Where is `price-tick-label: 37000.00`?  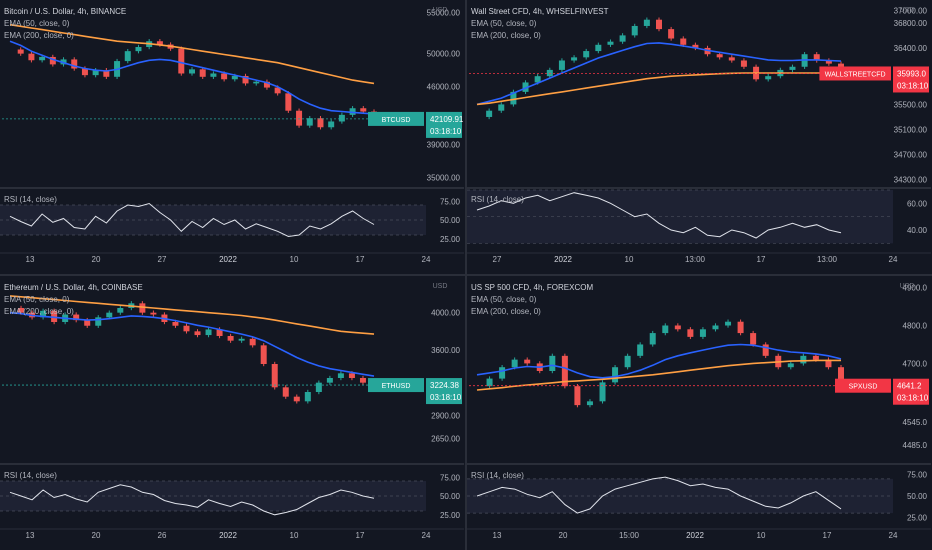
price-tick-label: 37000.00 is located at coordinates (911, 10).